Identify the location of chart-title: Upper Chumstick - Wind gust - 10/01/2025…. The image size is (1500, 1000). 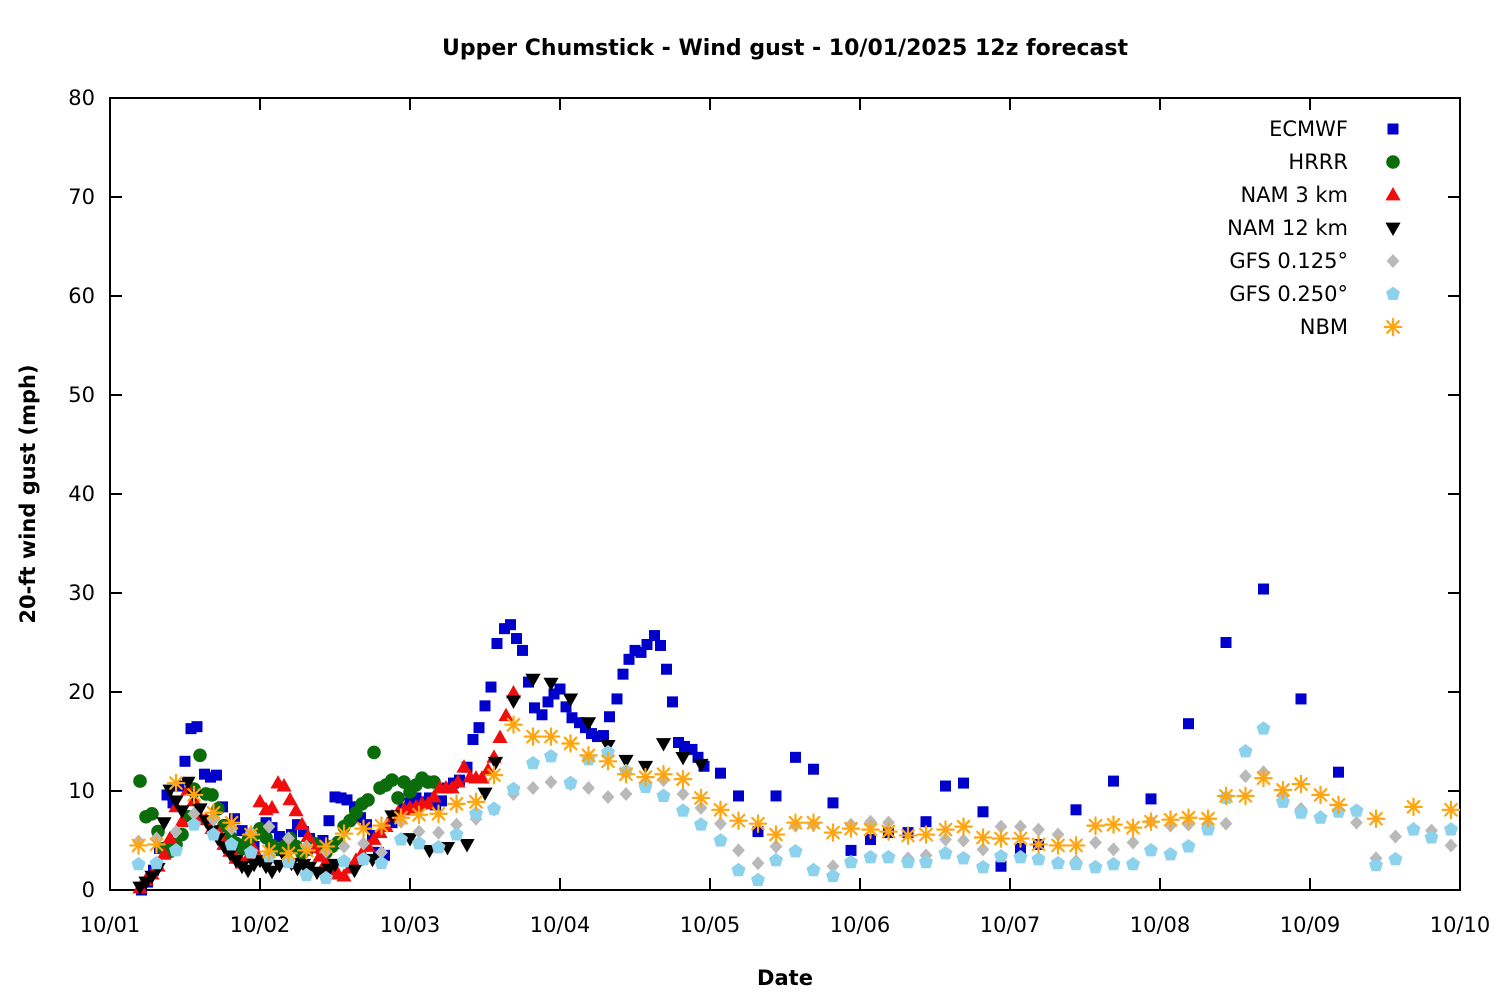
(785, 48).